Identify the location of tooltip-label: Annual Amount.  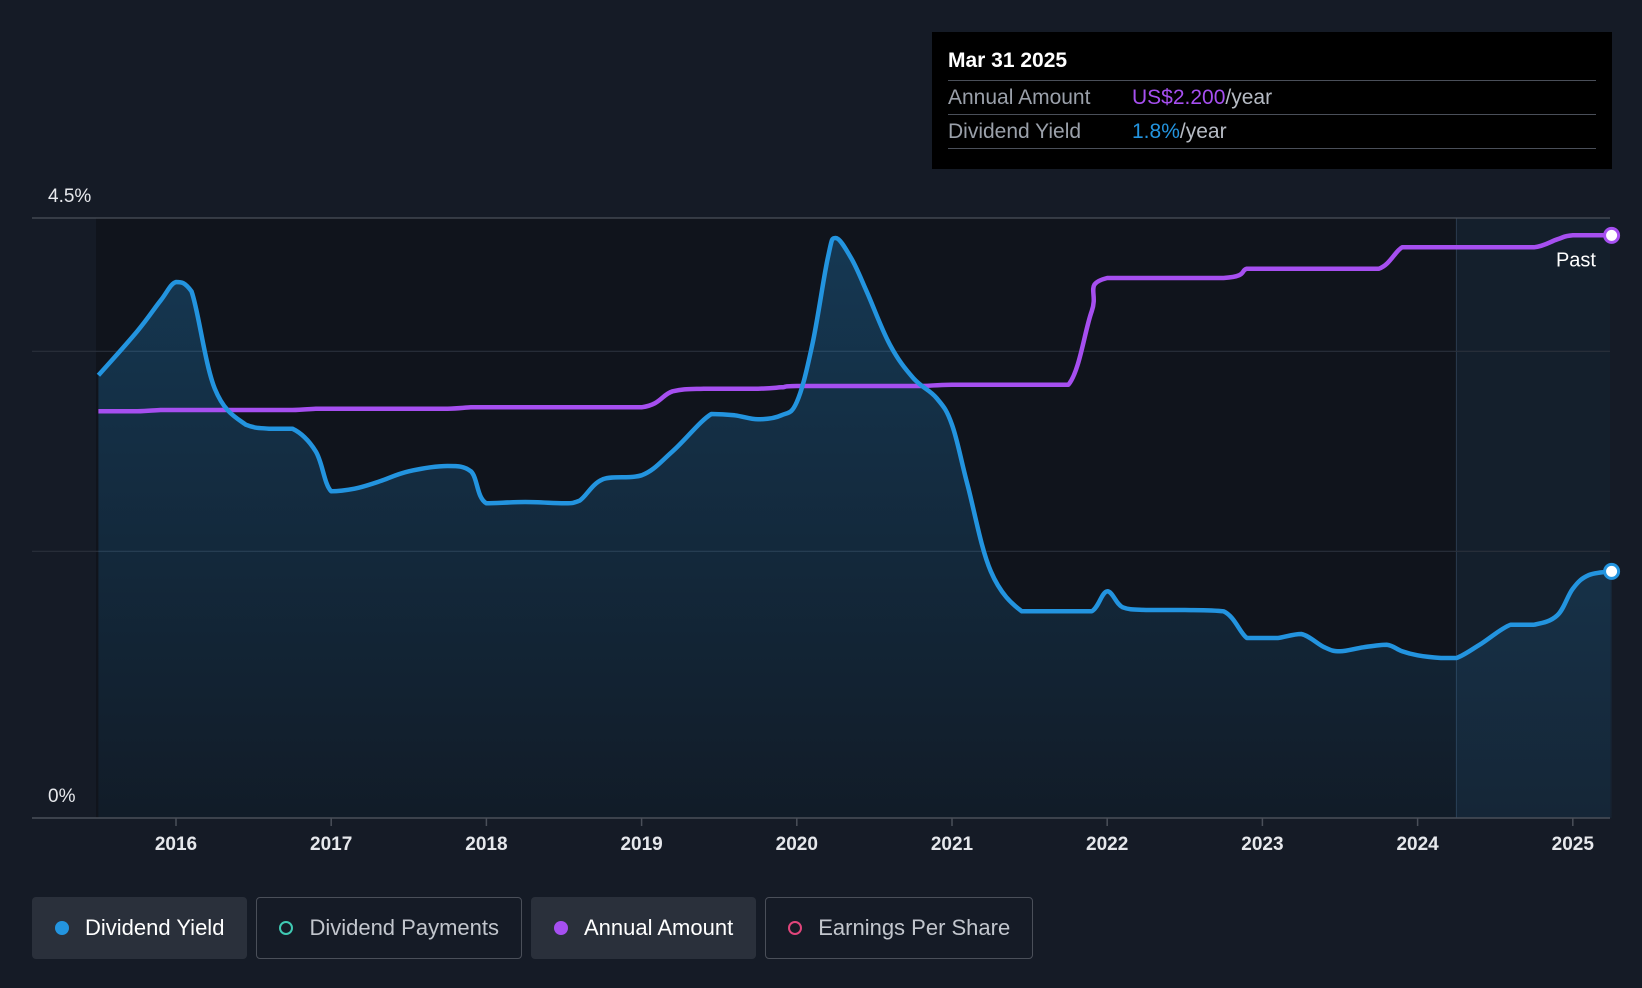
(1019, 97).